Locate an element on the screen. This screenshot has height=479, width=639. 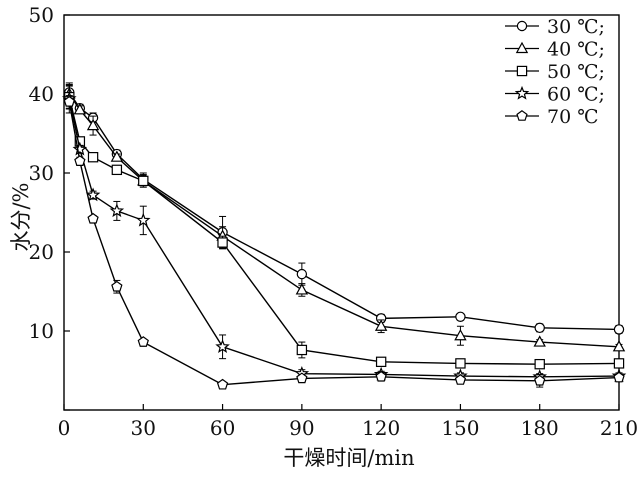
x-axis-label: 干燥时间/min is located at coordinates (348, 458).